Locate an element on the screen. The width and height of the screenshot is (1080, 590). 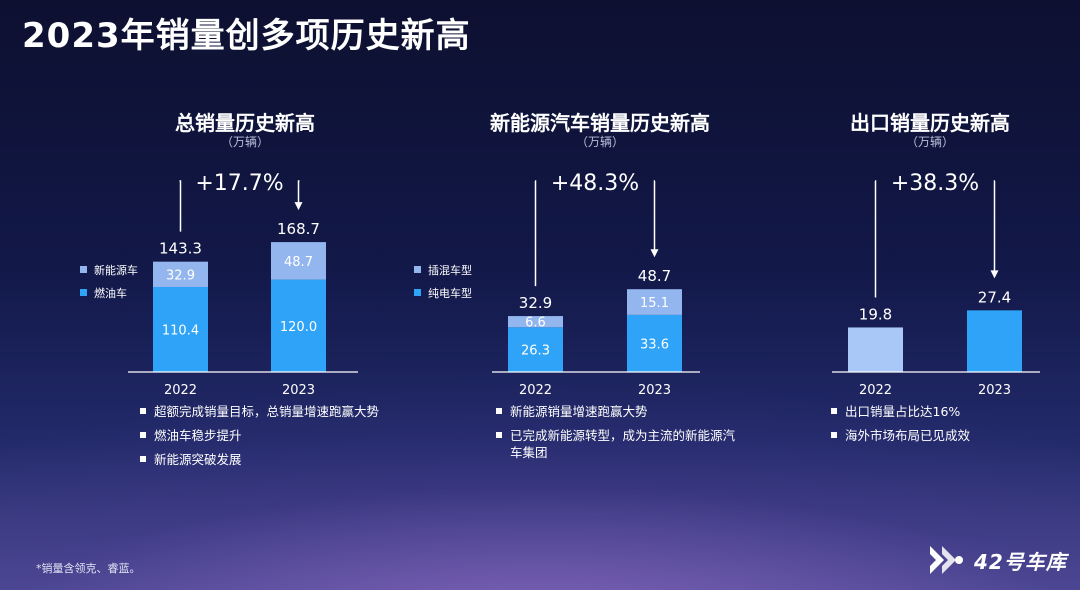
chart-1-title: 总销量历史新高 is located at coordinates (245, 123).